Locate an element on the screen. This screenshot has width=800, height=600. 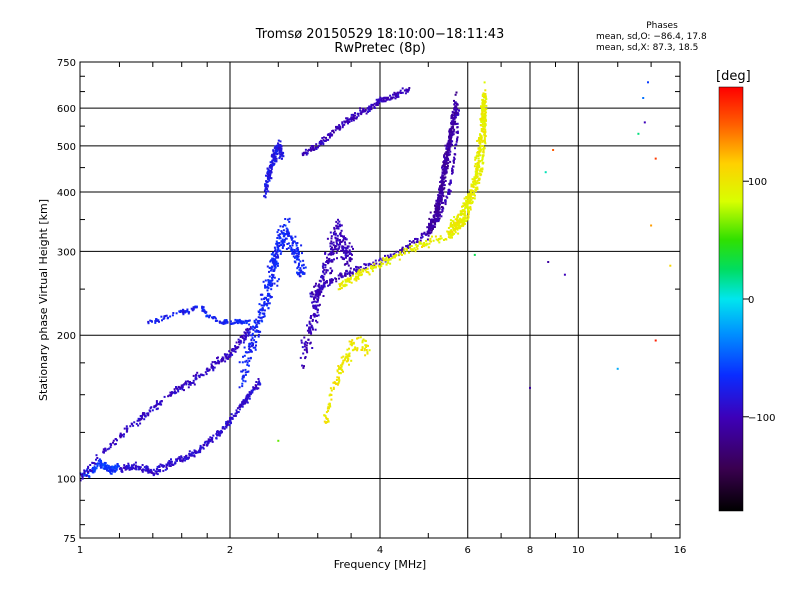
chart-title: Tromsø 20150529 18:10:00−18:11:43 is located at coordinates (380, 34).